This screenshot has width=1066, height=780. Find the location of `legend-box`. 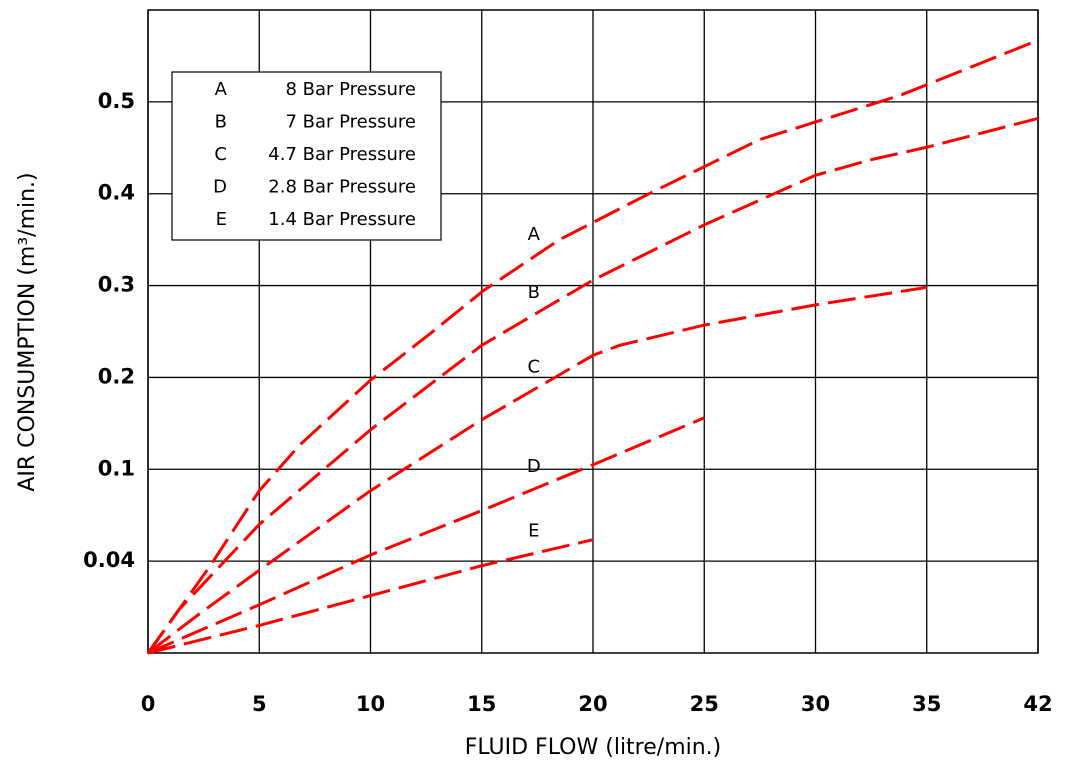

legend-box is located at coordinates (306, 156).